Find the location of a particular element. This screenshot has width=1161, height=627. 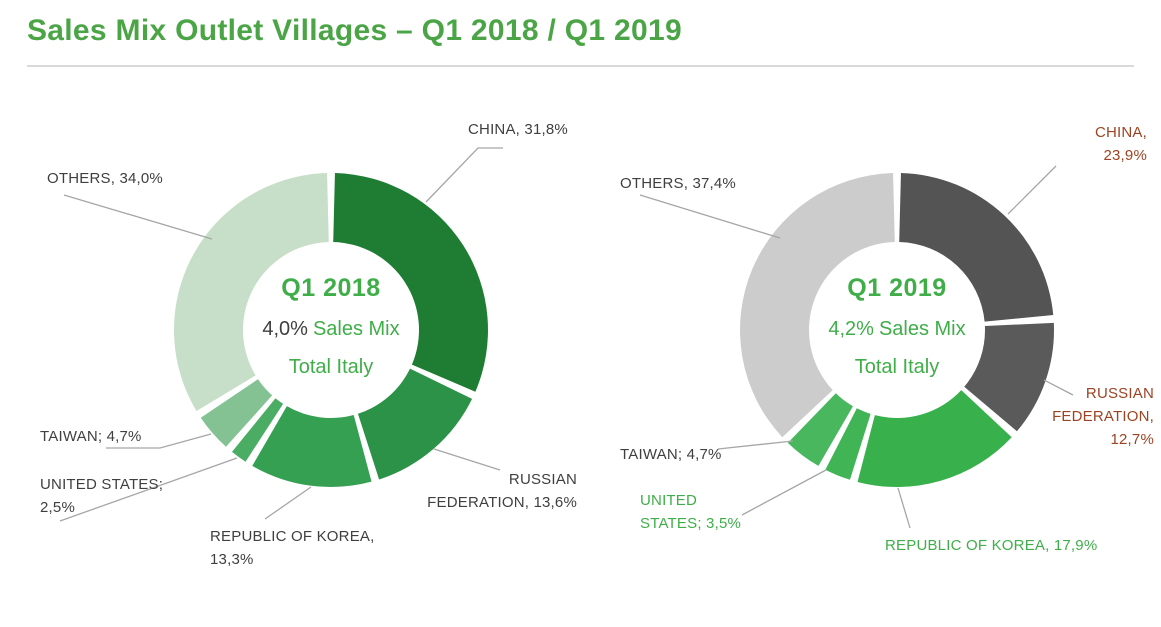

callout-united-states: UNITED STATES; 2,5% is located at coordinates (102, 496).